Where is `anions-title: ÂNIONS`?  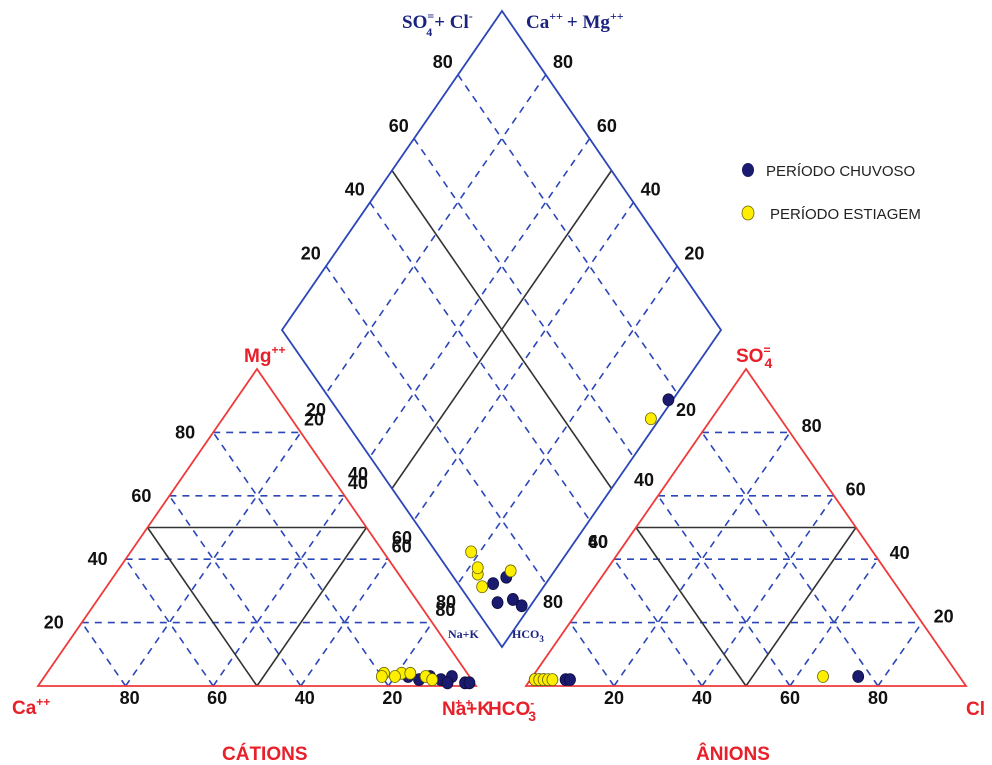
anions-title: ÂNIONS is located at coordinates (733, 754).